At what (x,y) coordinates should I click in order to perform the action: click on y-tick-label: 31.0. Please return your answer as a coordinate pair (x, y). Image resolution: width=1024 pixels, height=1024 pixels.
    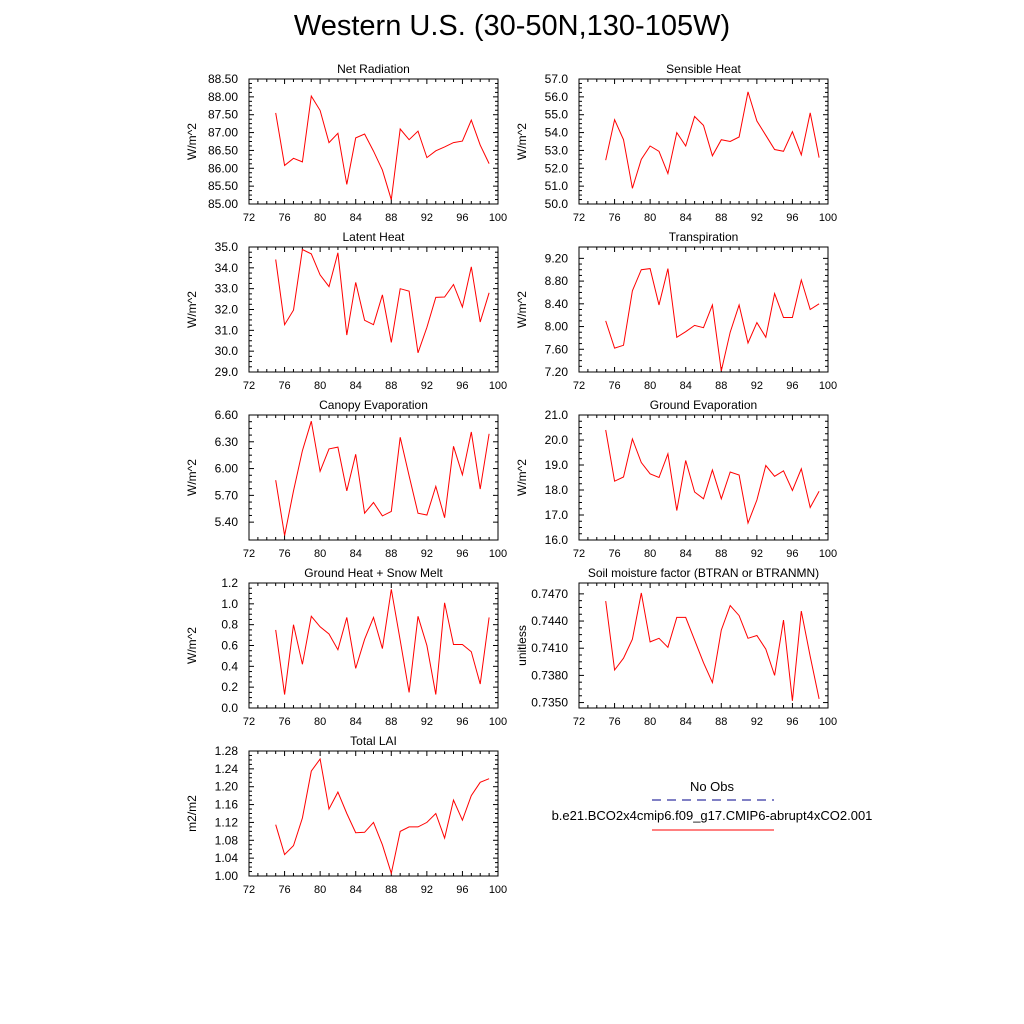
    Looking at the image, I should click on (227, 330).